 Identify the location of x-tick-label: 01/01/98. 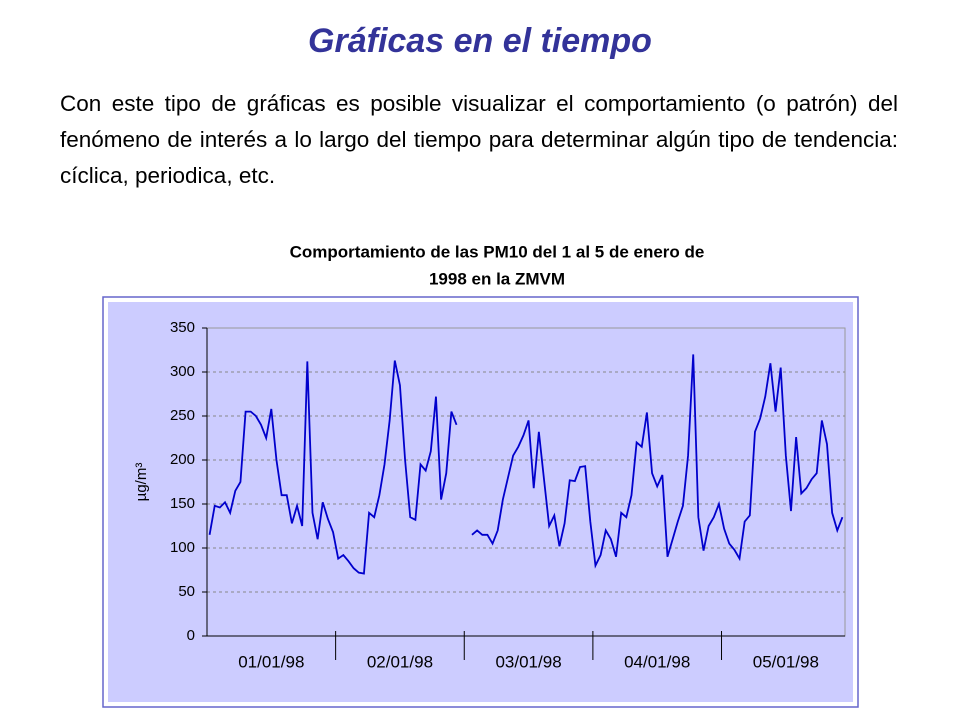
(271, 661).